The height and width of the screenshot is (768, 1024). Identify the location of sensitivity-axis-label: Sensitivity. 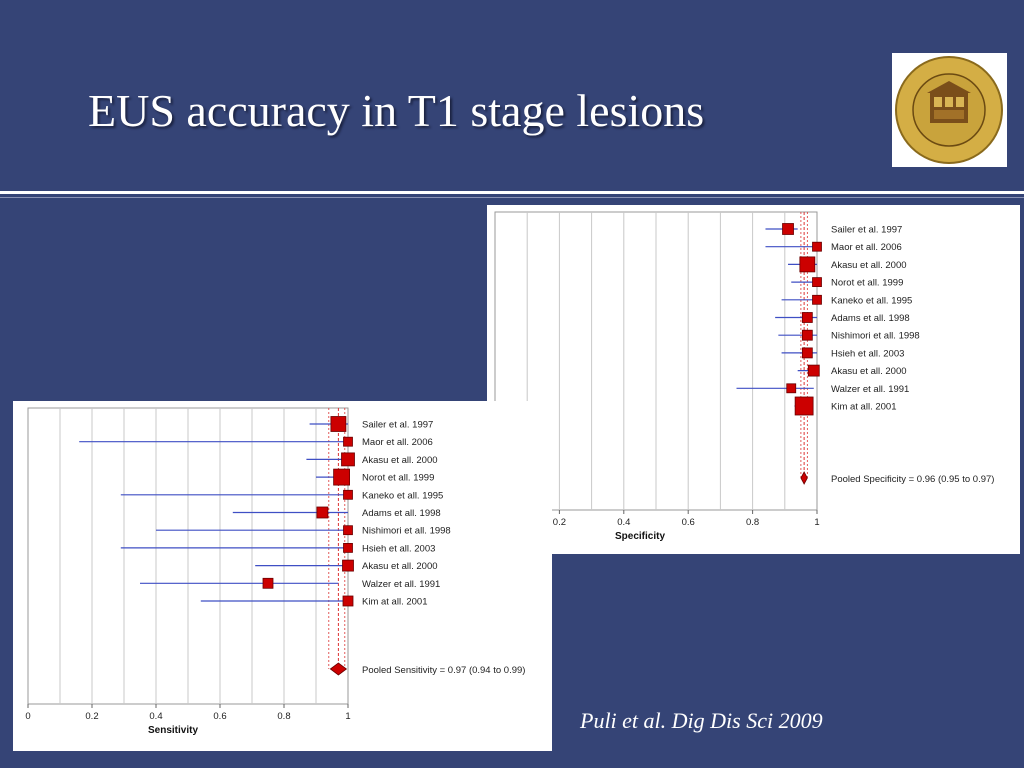
(173, 730).